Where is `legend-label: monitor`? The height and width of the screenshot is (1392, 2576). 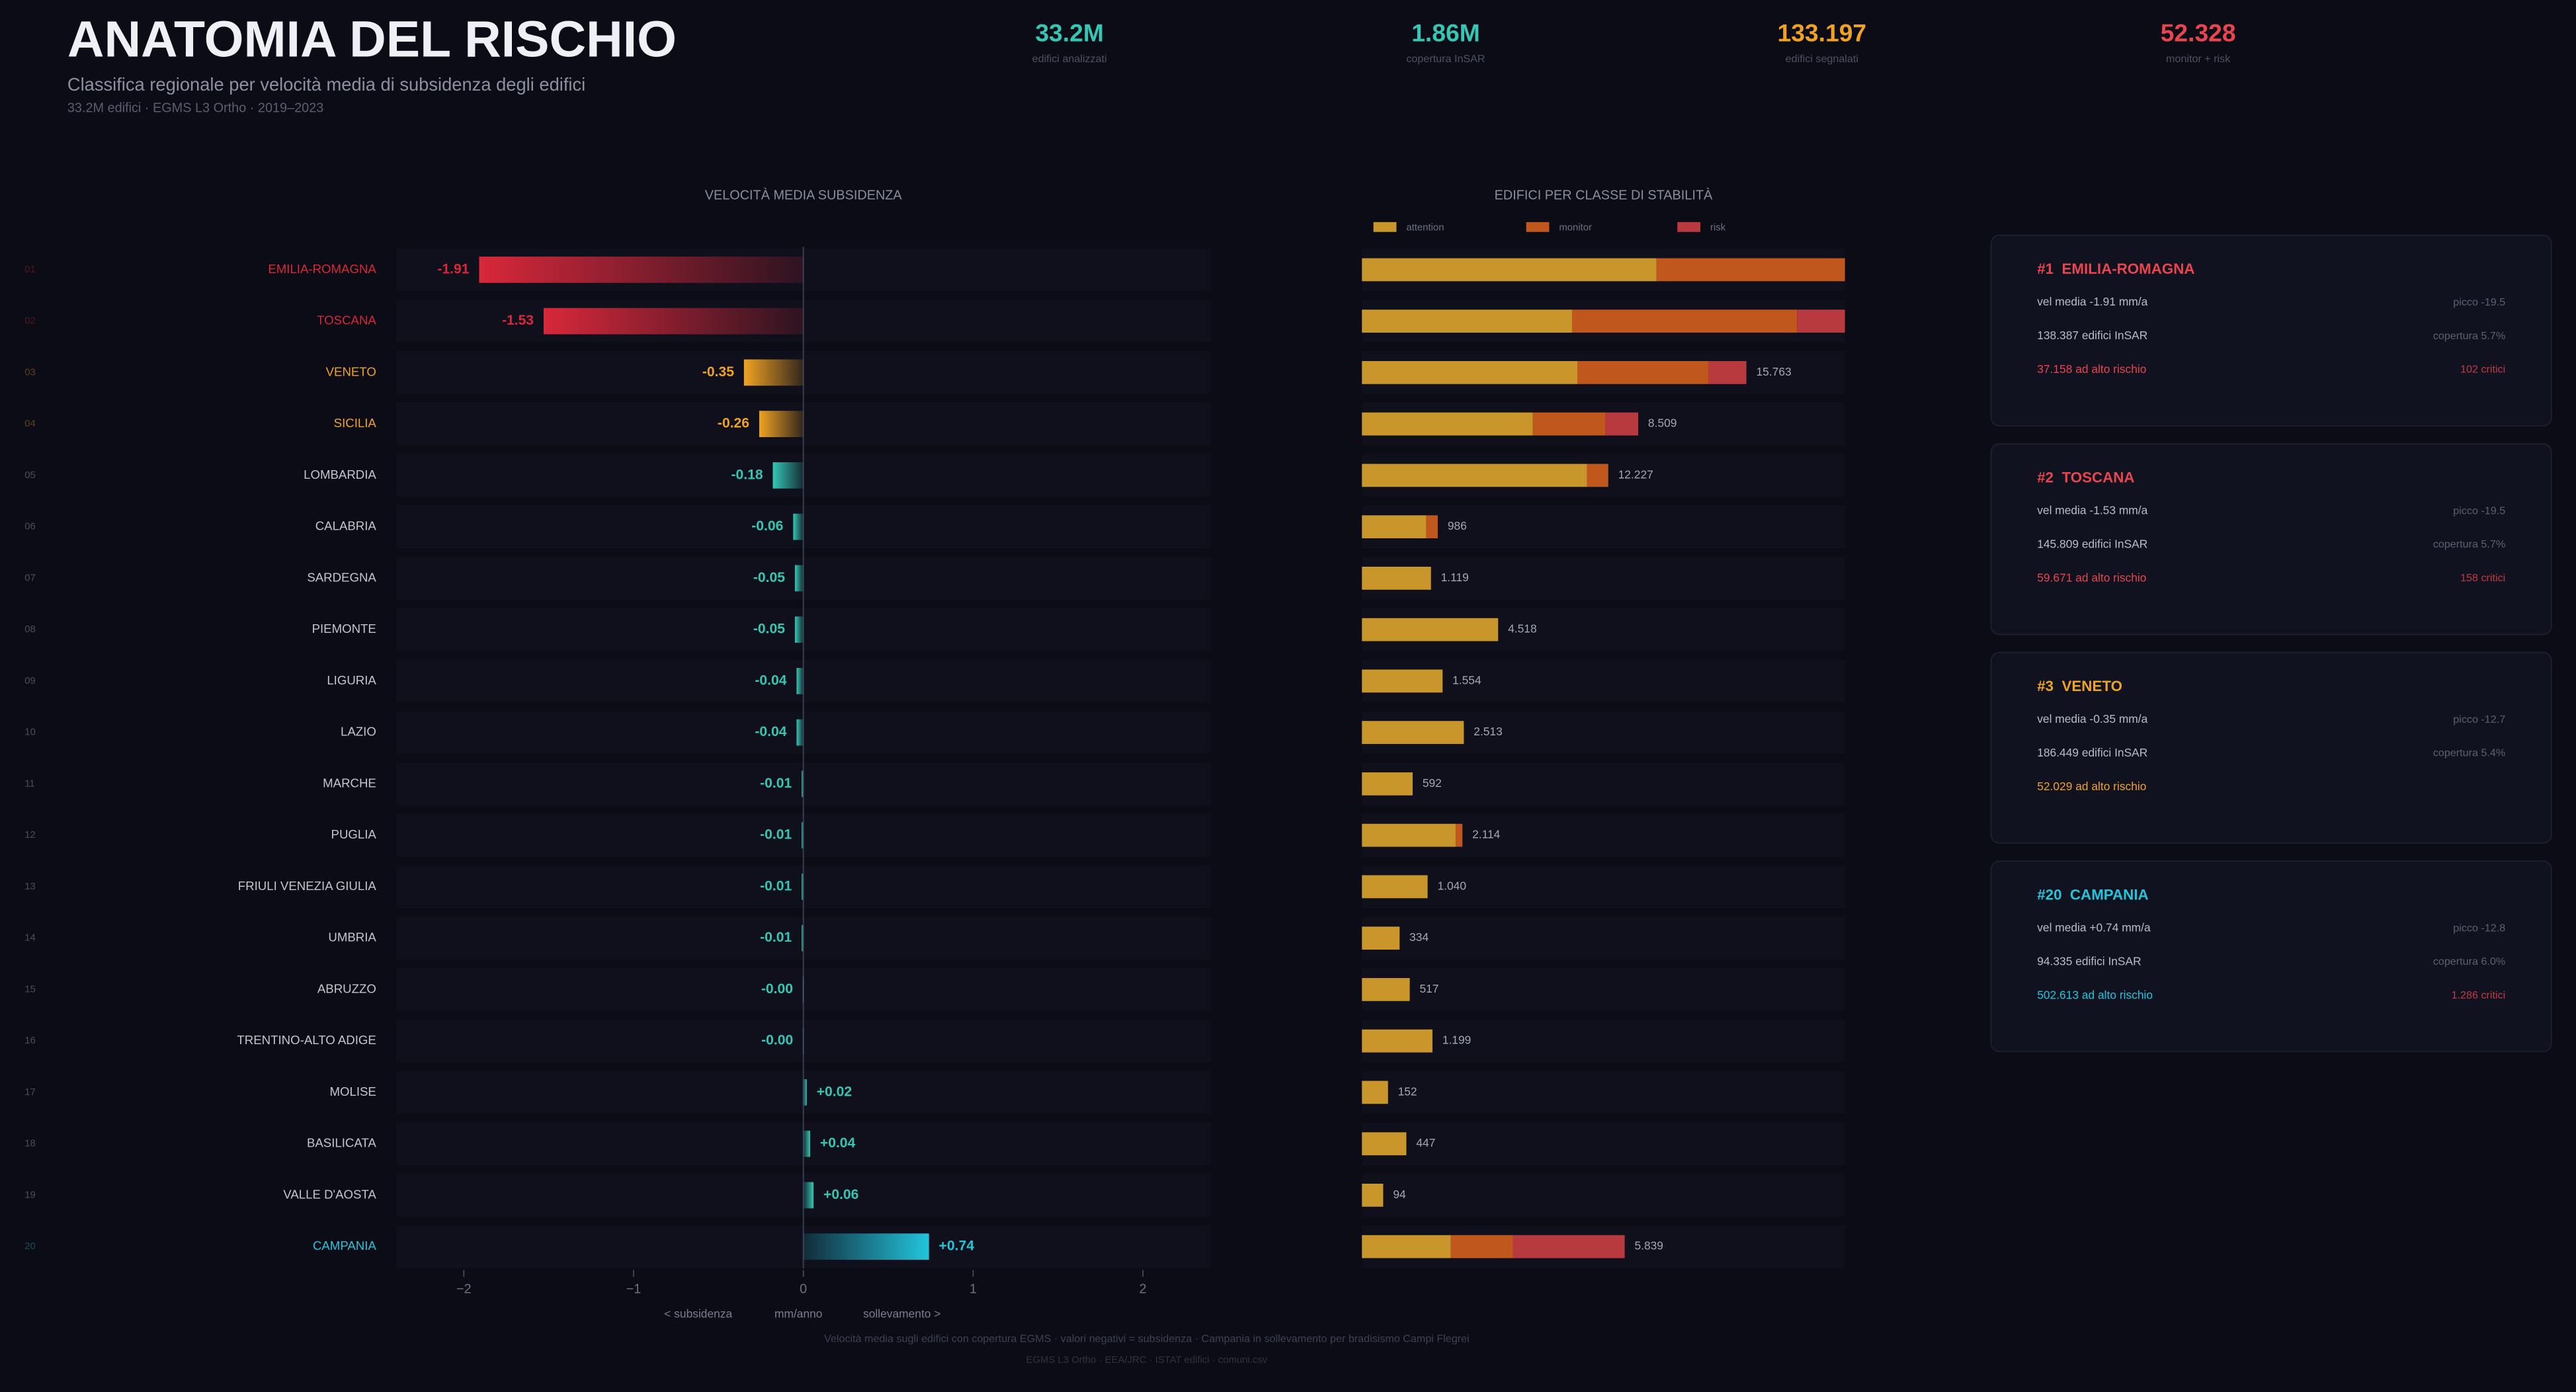
legend-label: monitor is located at coordinates (1575, 227).